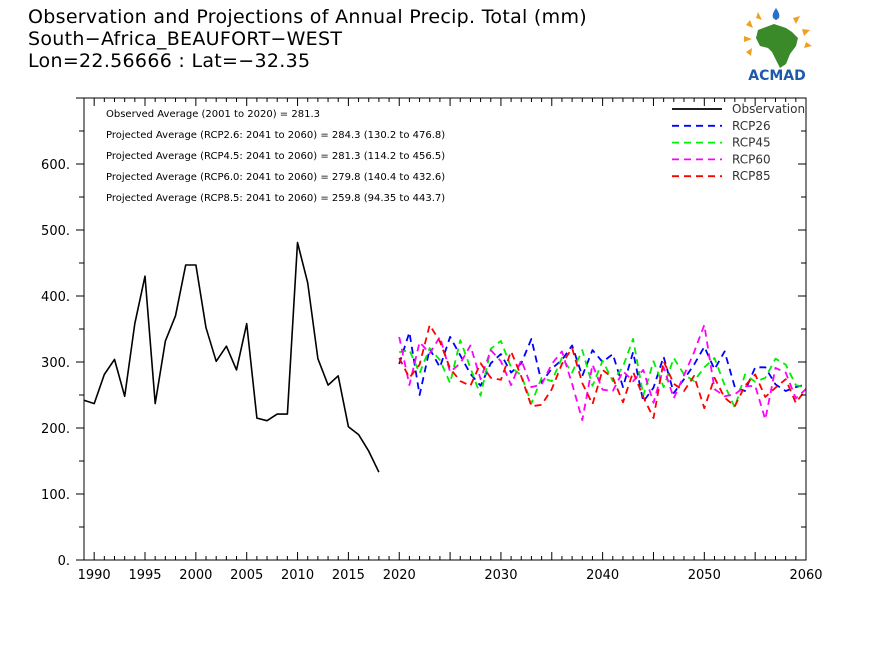  What do you see at coordinates (55, 429) in the screenshot?
I see `y-tick-label: 200.` at bounding box center [55, 429].